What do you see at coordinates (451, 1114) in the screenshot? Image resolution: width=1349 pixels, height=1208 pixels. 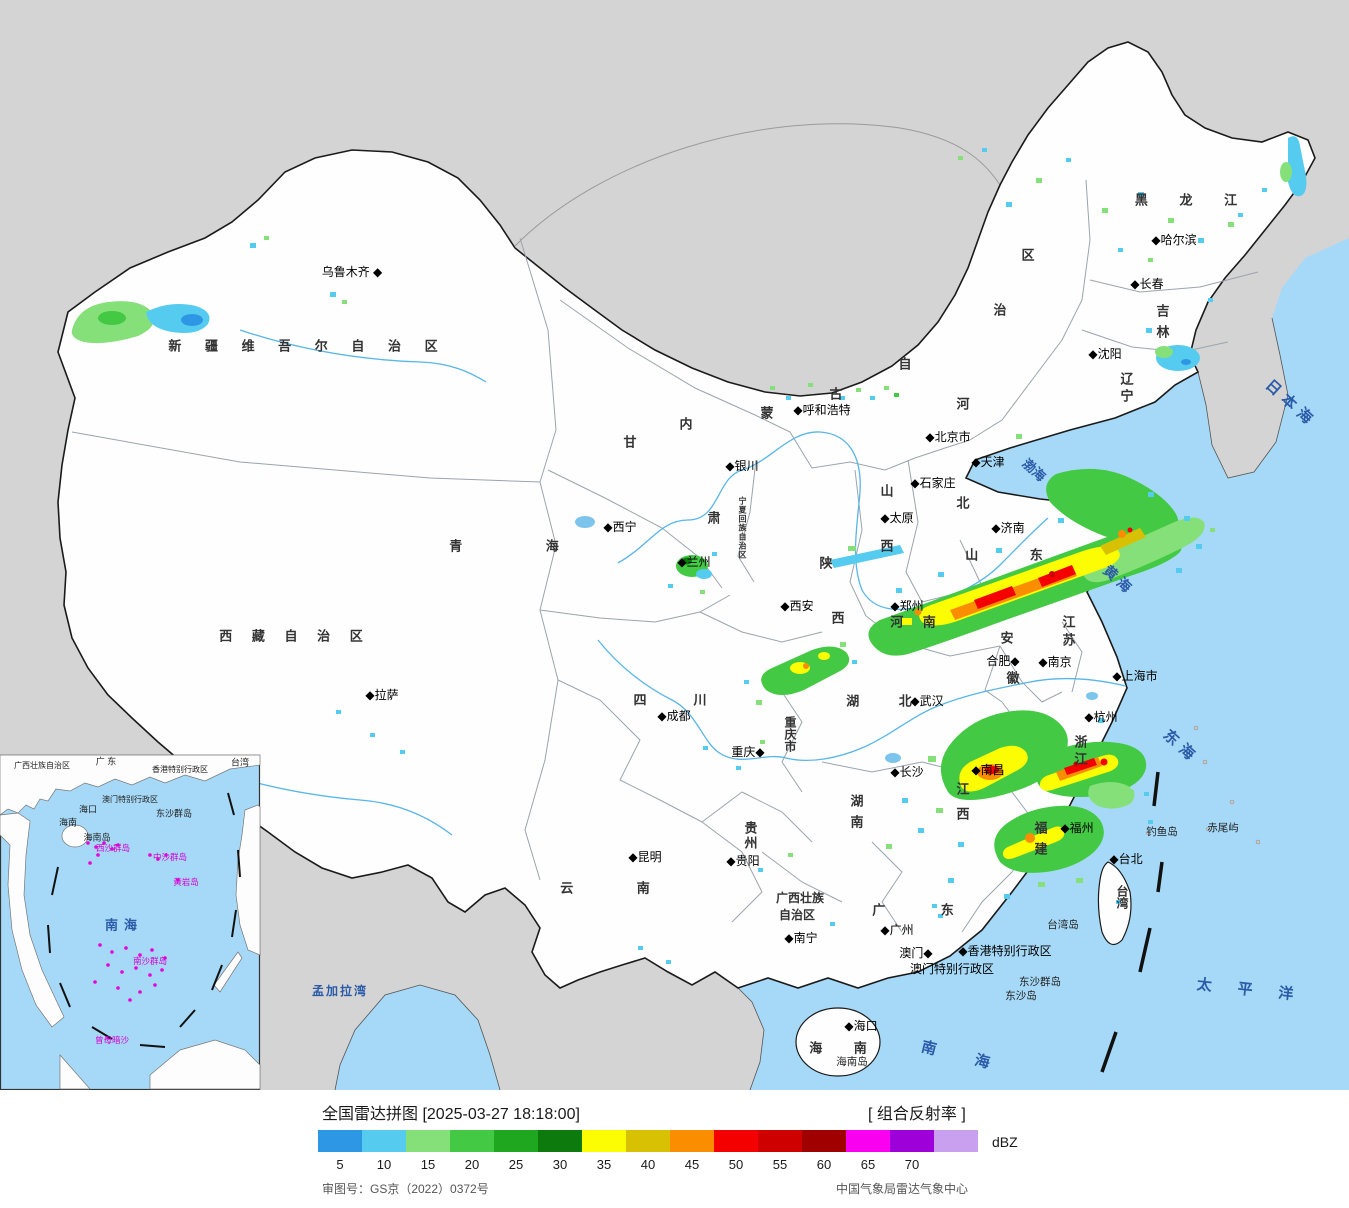 I see `legend-title: 全国雷达拼图 [2025-03-27 18:18:00]` at bounding box center [451, 1114].